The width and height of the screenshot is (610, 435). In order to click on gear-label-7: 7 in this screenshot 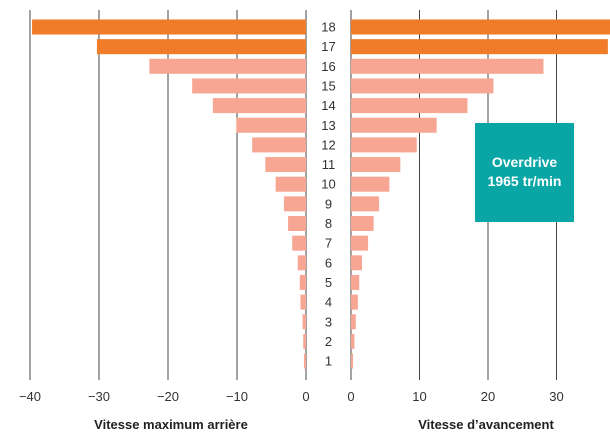, I will do `click(328, 243)`.